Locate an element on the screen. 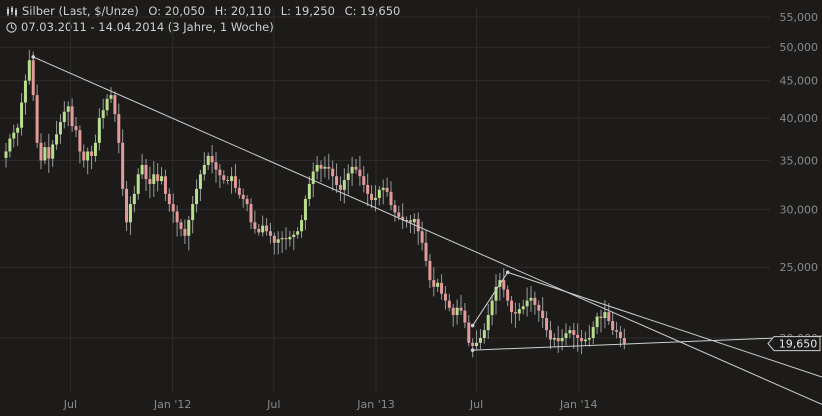 The width and height of the screenshot is (822, 416). last-price-label: 19,650 is located at coordinates (798, 344).